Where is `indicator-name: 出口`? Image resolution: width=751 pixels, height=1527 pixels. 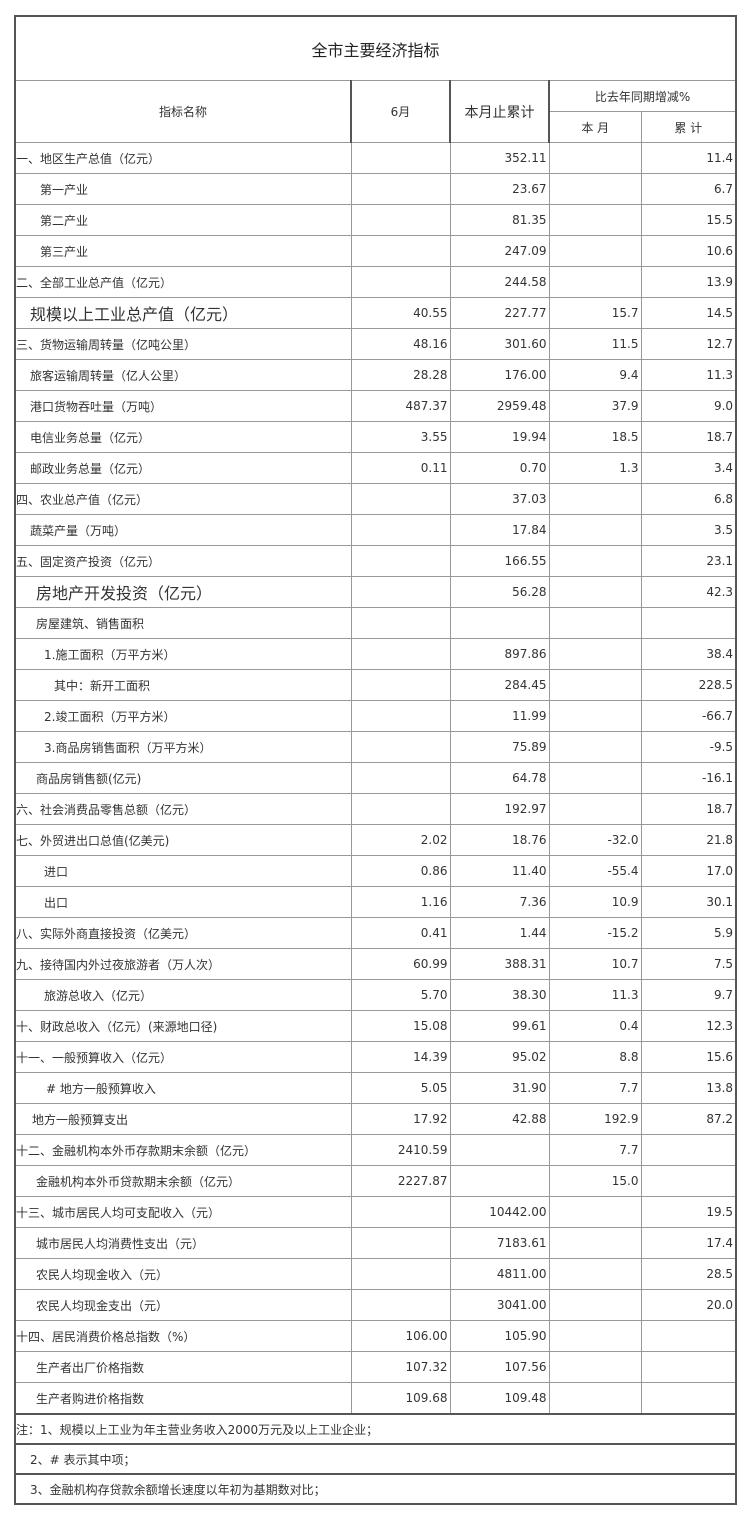 indicator-name: 出口 is located at coordinates (183, 902).